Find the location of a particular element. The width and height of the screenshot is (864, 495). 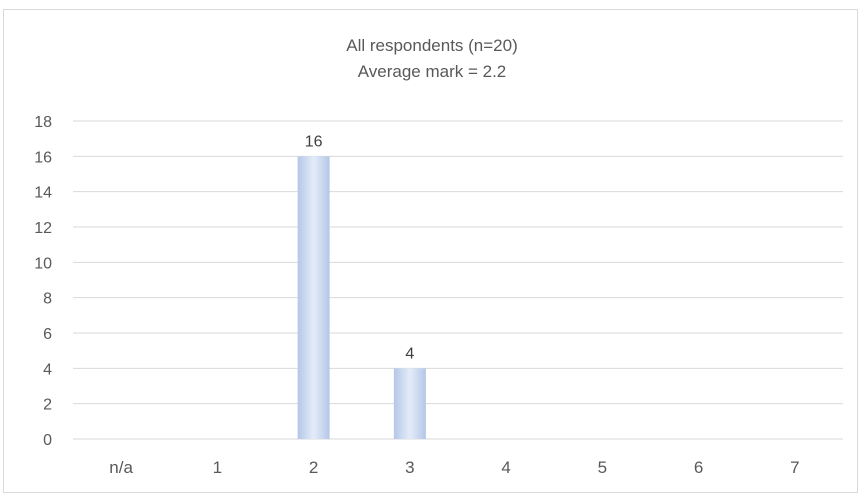

x-tick-label-3: 3 is located at coordinates (409, 467).